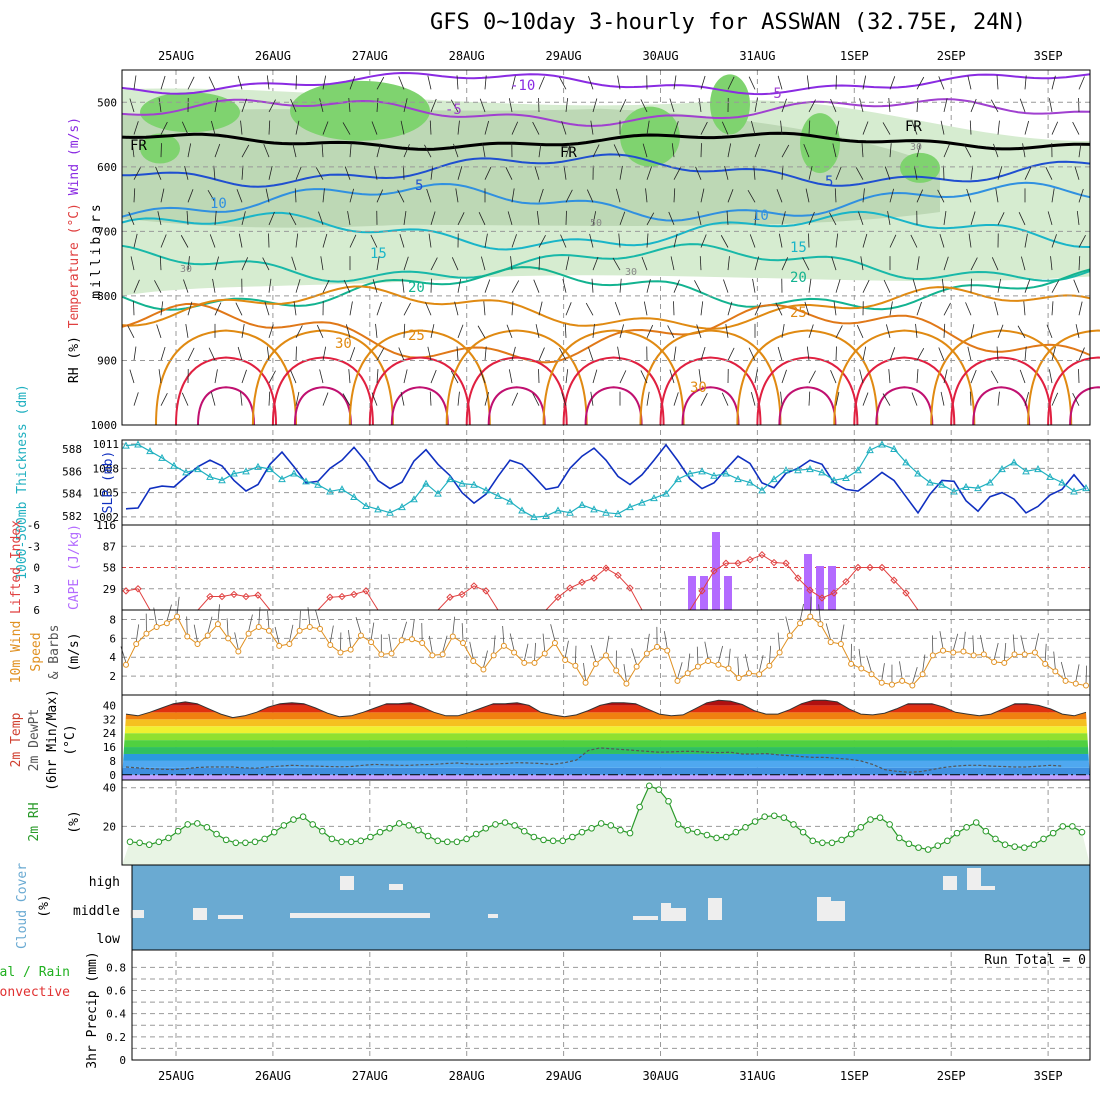 The height and width of the screenshot is (1100, 1100). What do you see at coordinates (1035, 960) in the screenshot?
I see `run-total: Run Total = 0` at bounding box center [1035, 960].